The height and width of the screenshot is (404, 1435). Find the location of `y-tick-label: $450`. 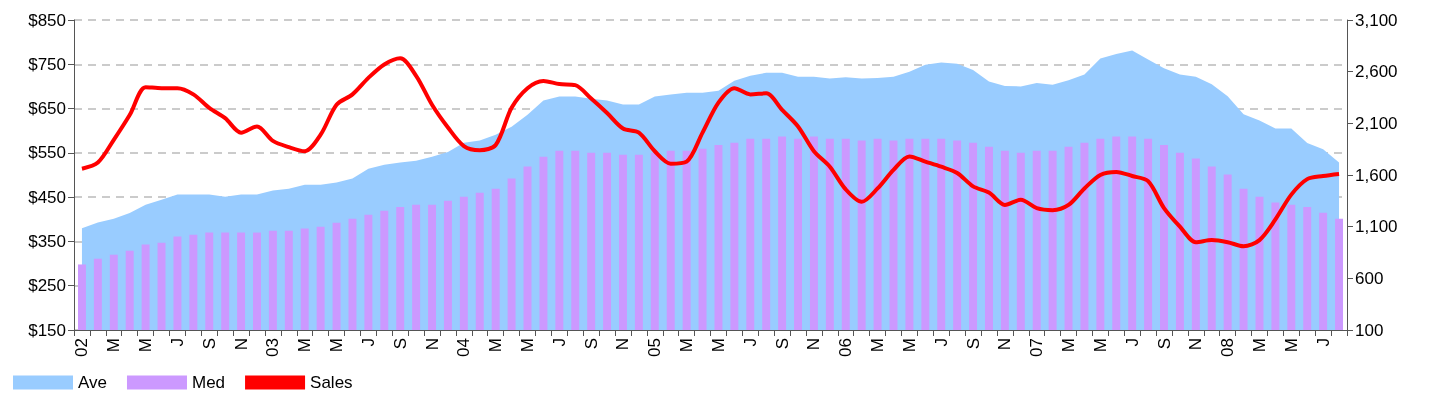

y-tick-label: $450 is located at coordinates (47, 197).